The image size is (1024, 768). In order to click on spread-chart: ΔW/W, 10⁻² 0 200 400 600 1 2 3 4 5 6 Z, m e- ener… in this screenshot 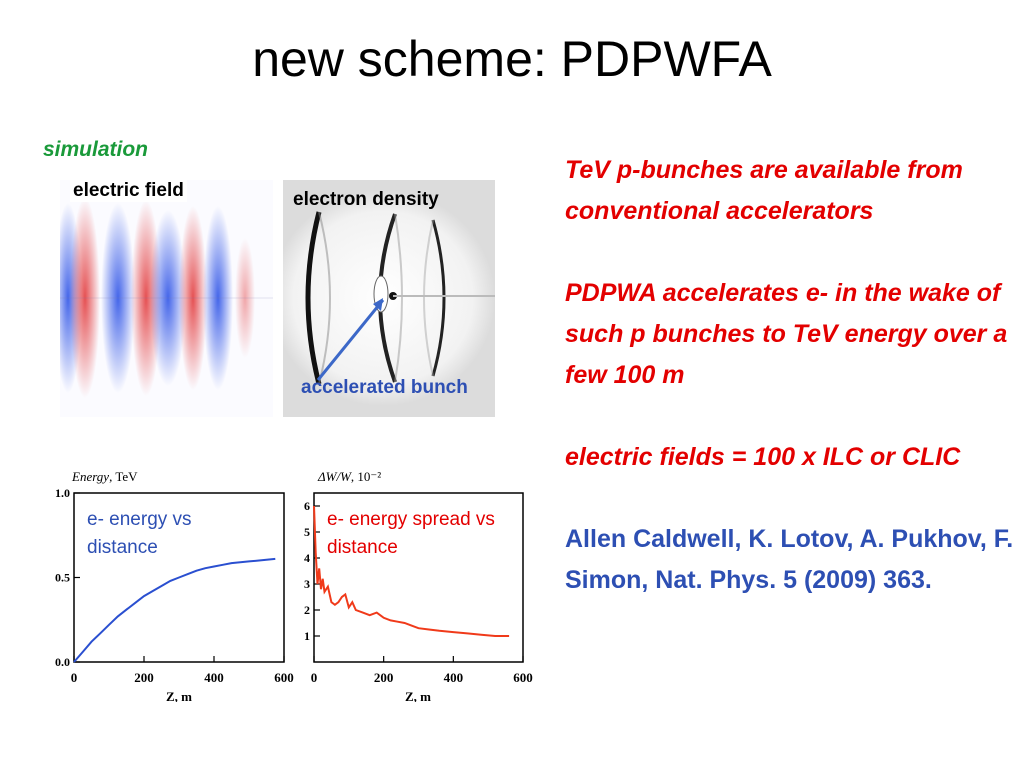, I will do `click(420, 583)`.